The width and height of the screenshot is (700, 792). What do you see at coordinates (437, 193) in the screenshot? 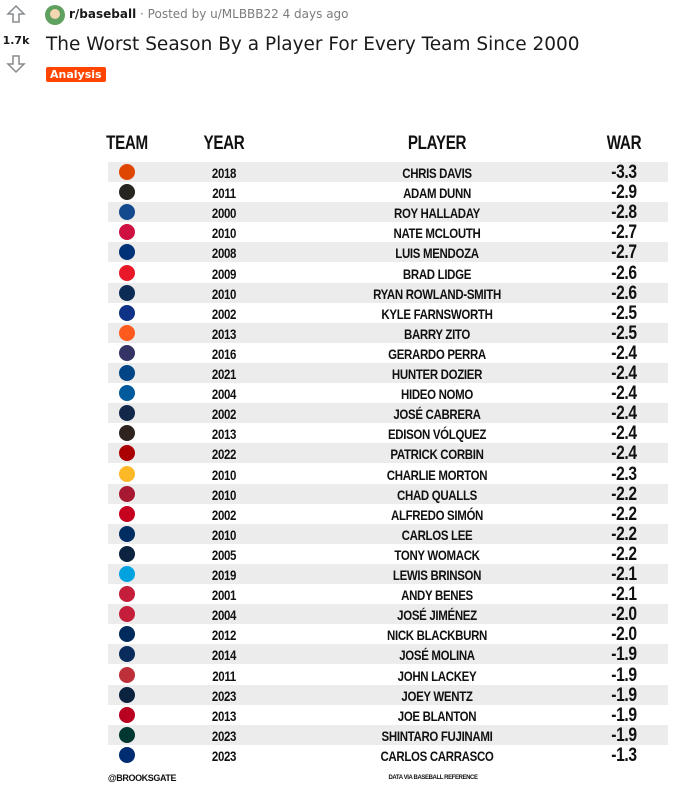
I see `player: ADAM DUNN` at bounding box center [437, 193].